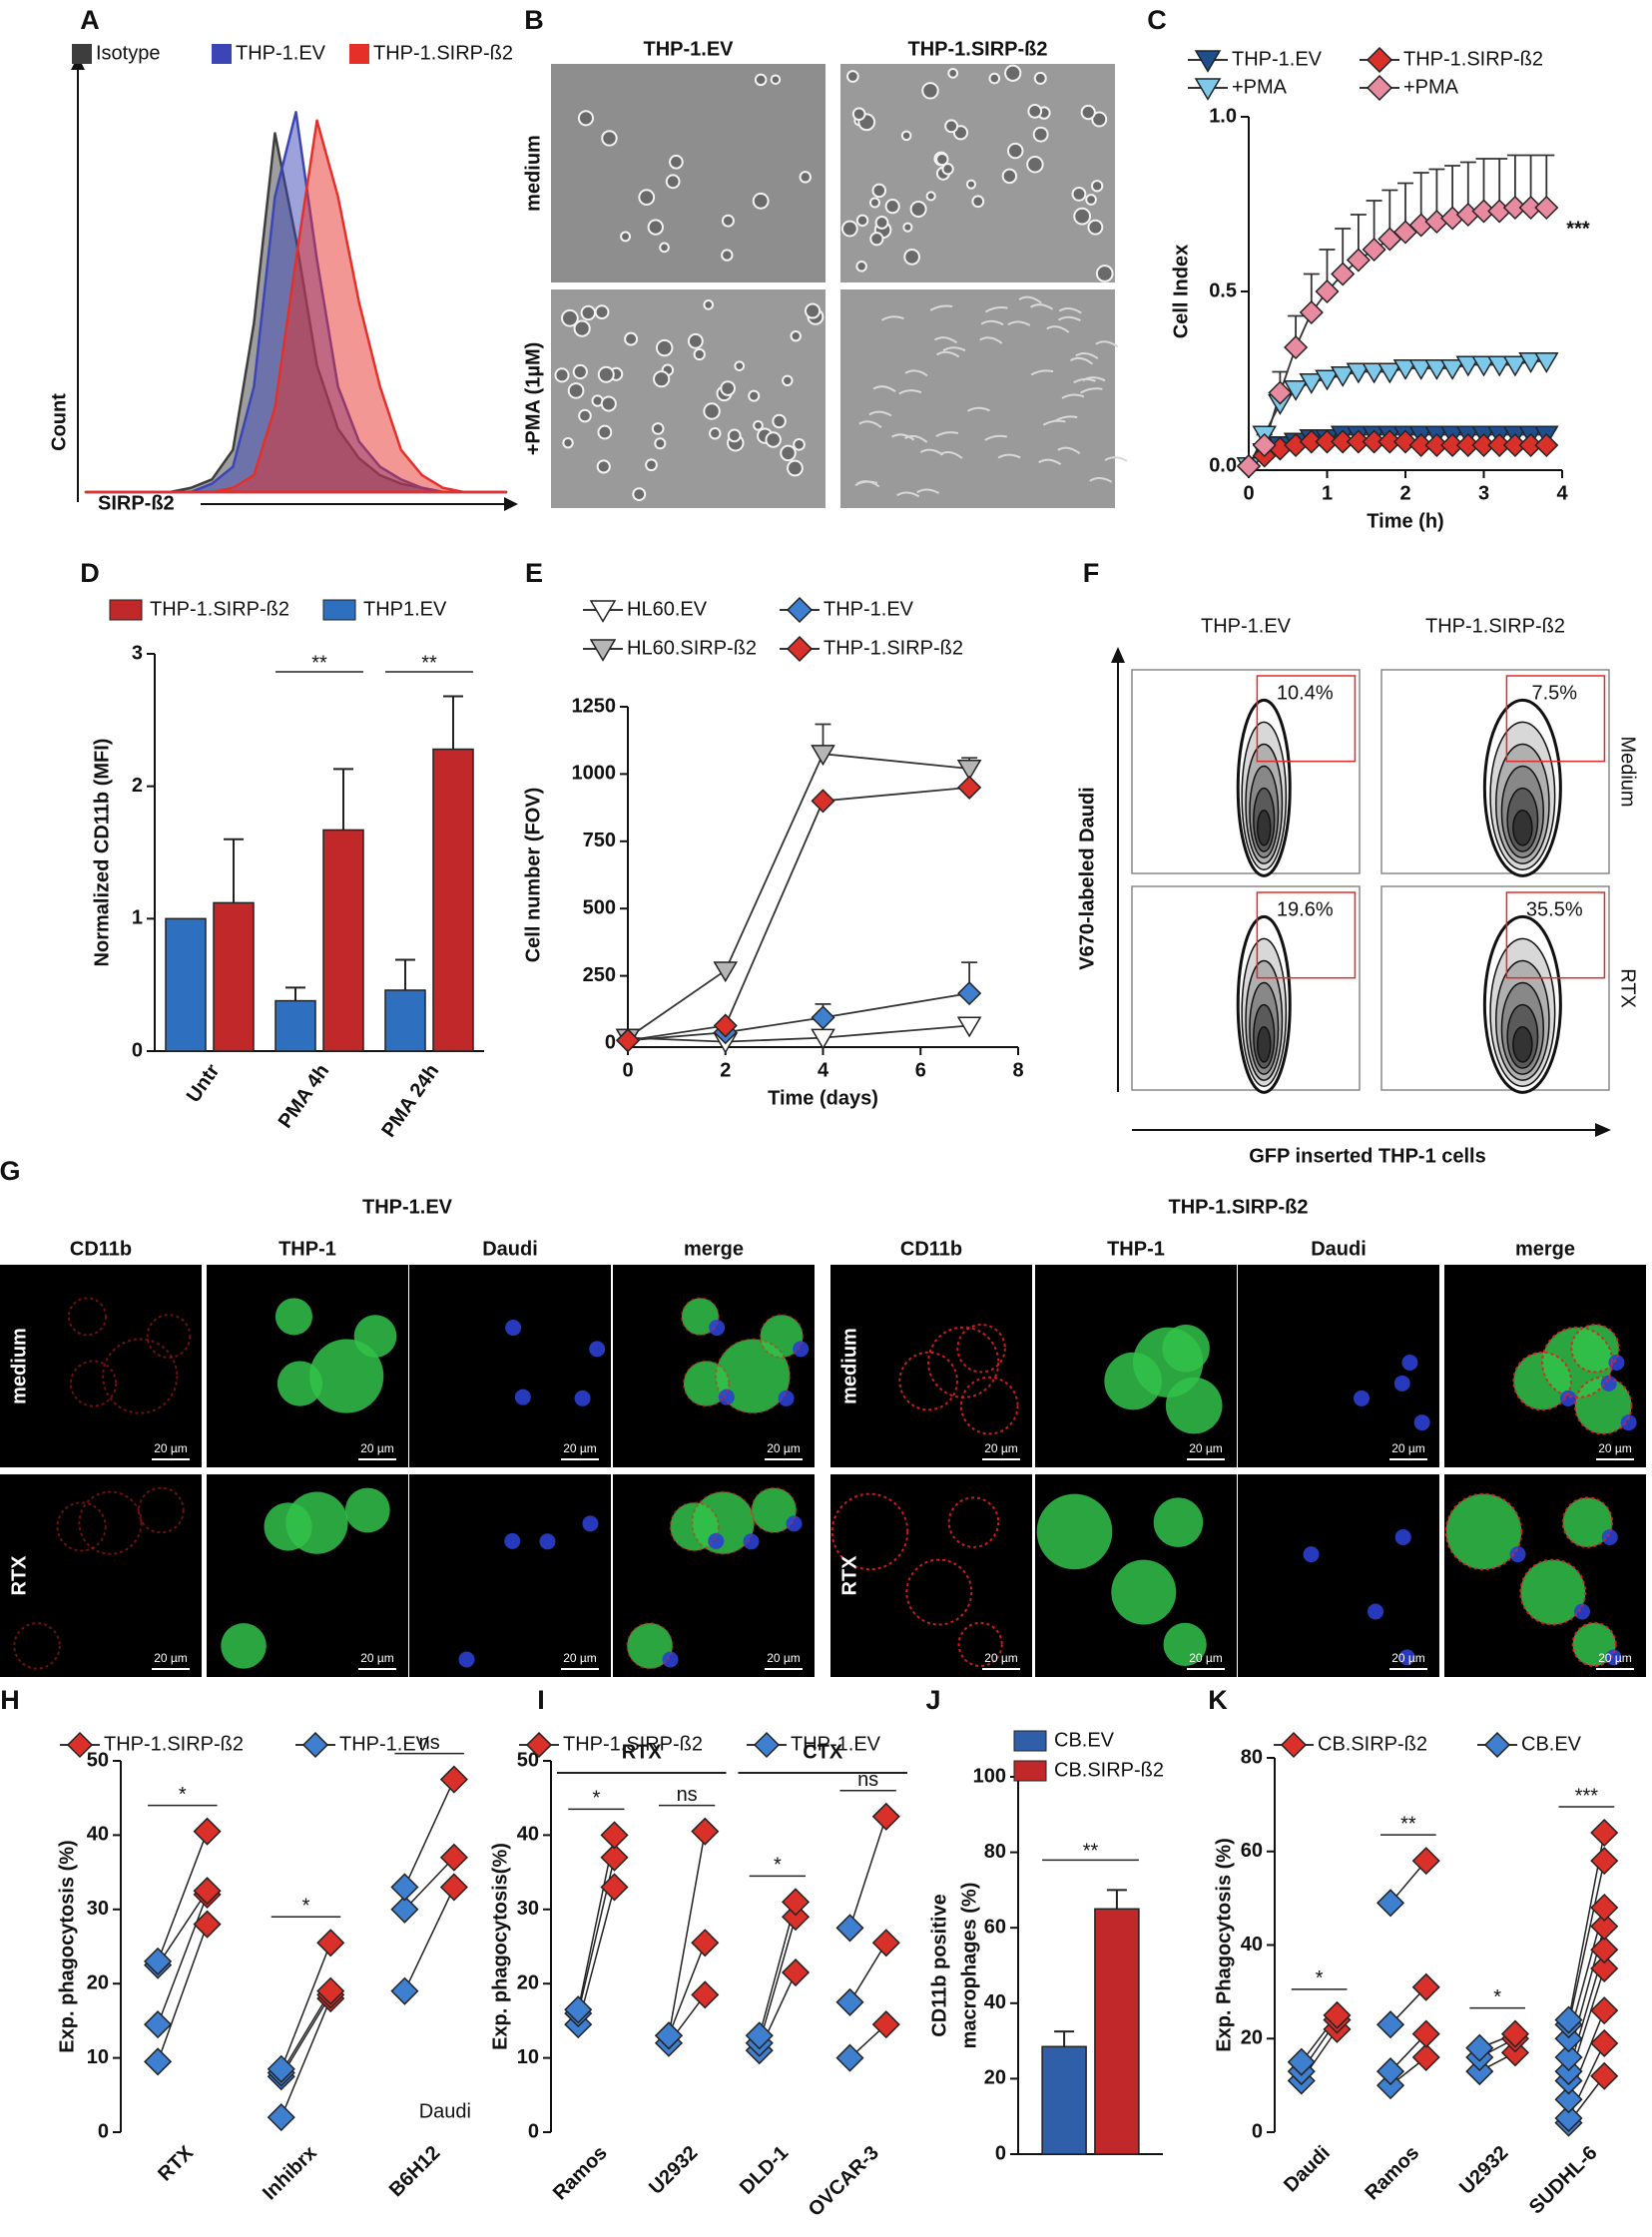 Image resolution: width=1652 pixels, height=2237 pixels. I want to click on y-tick-label: 2, so click(137, 786).